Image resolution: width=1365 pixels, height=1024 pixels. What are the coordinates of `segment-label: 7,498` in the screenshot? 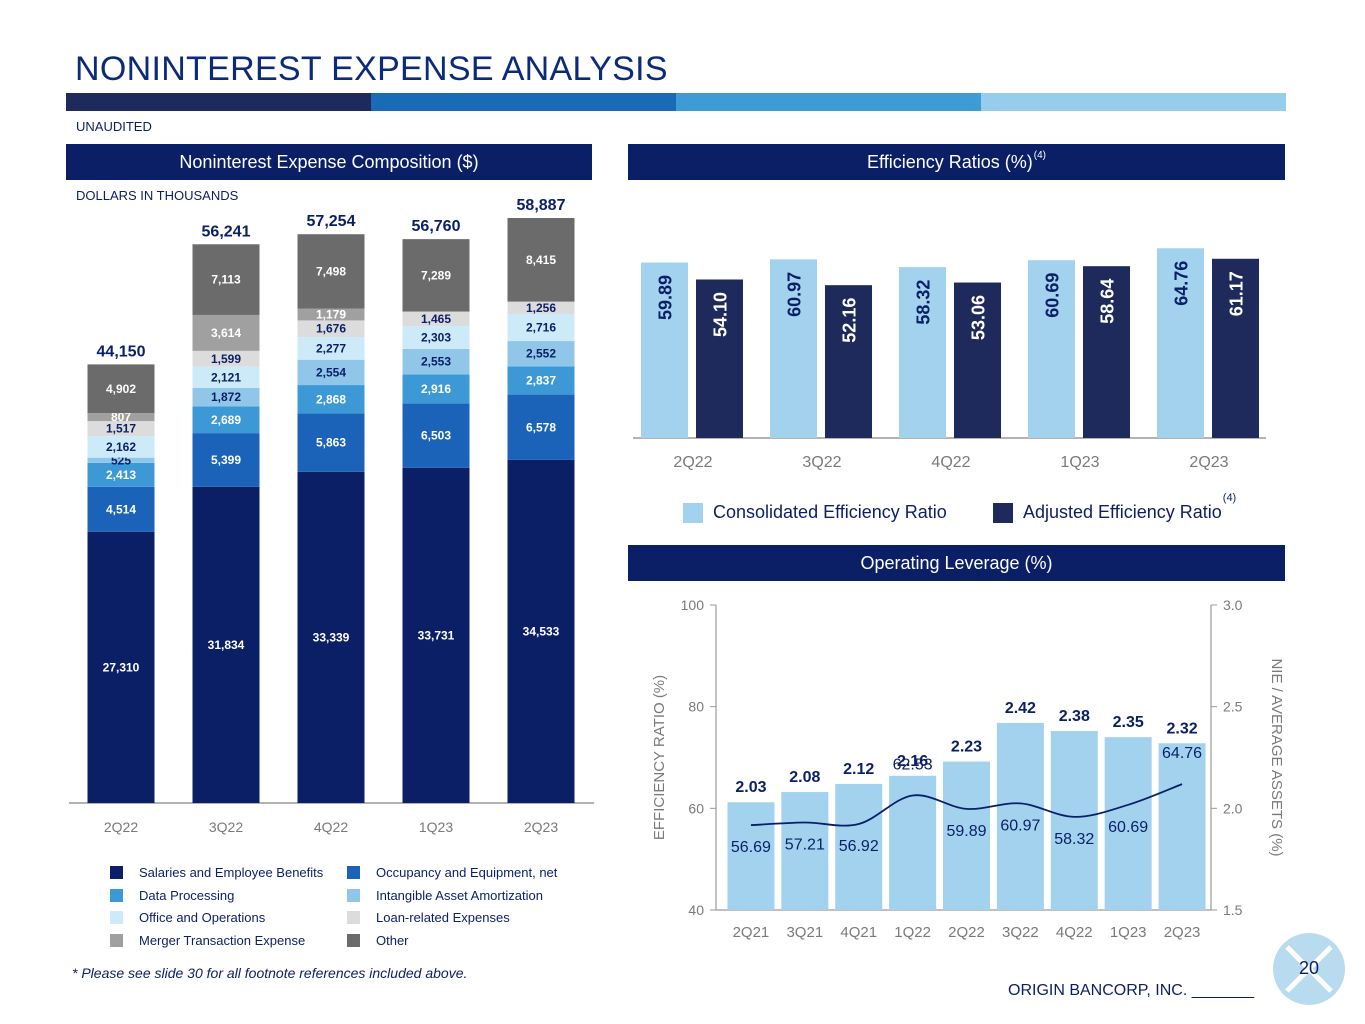 It's located at (331, 271).